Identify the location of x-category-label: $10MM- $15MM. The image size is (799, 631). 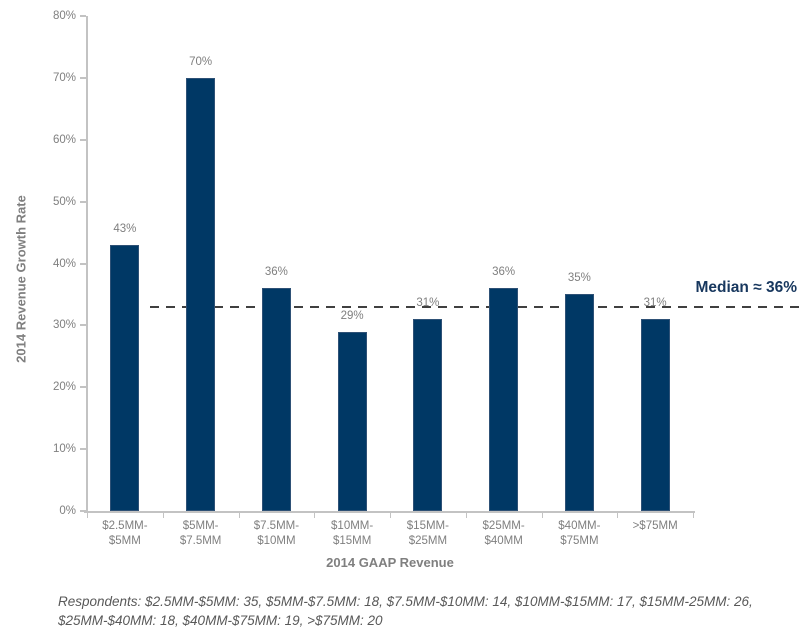
(352, 533).